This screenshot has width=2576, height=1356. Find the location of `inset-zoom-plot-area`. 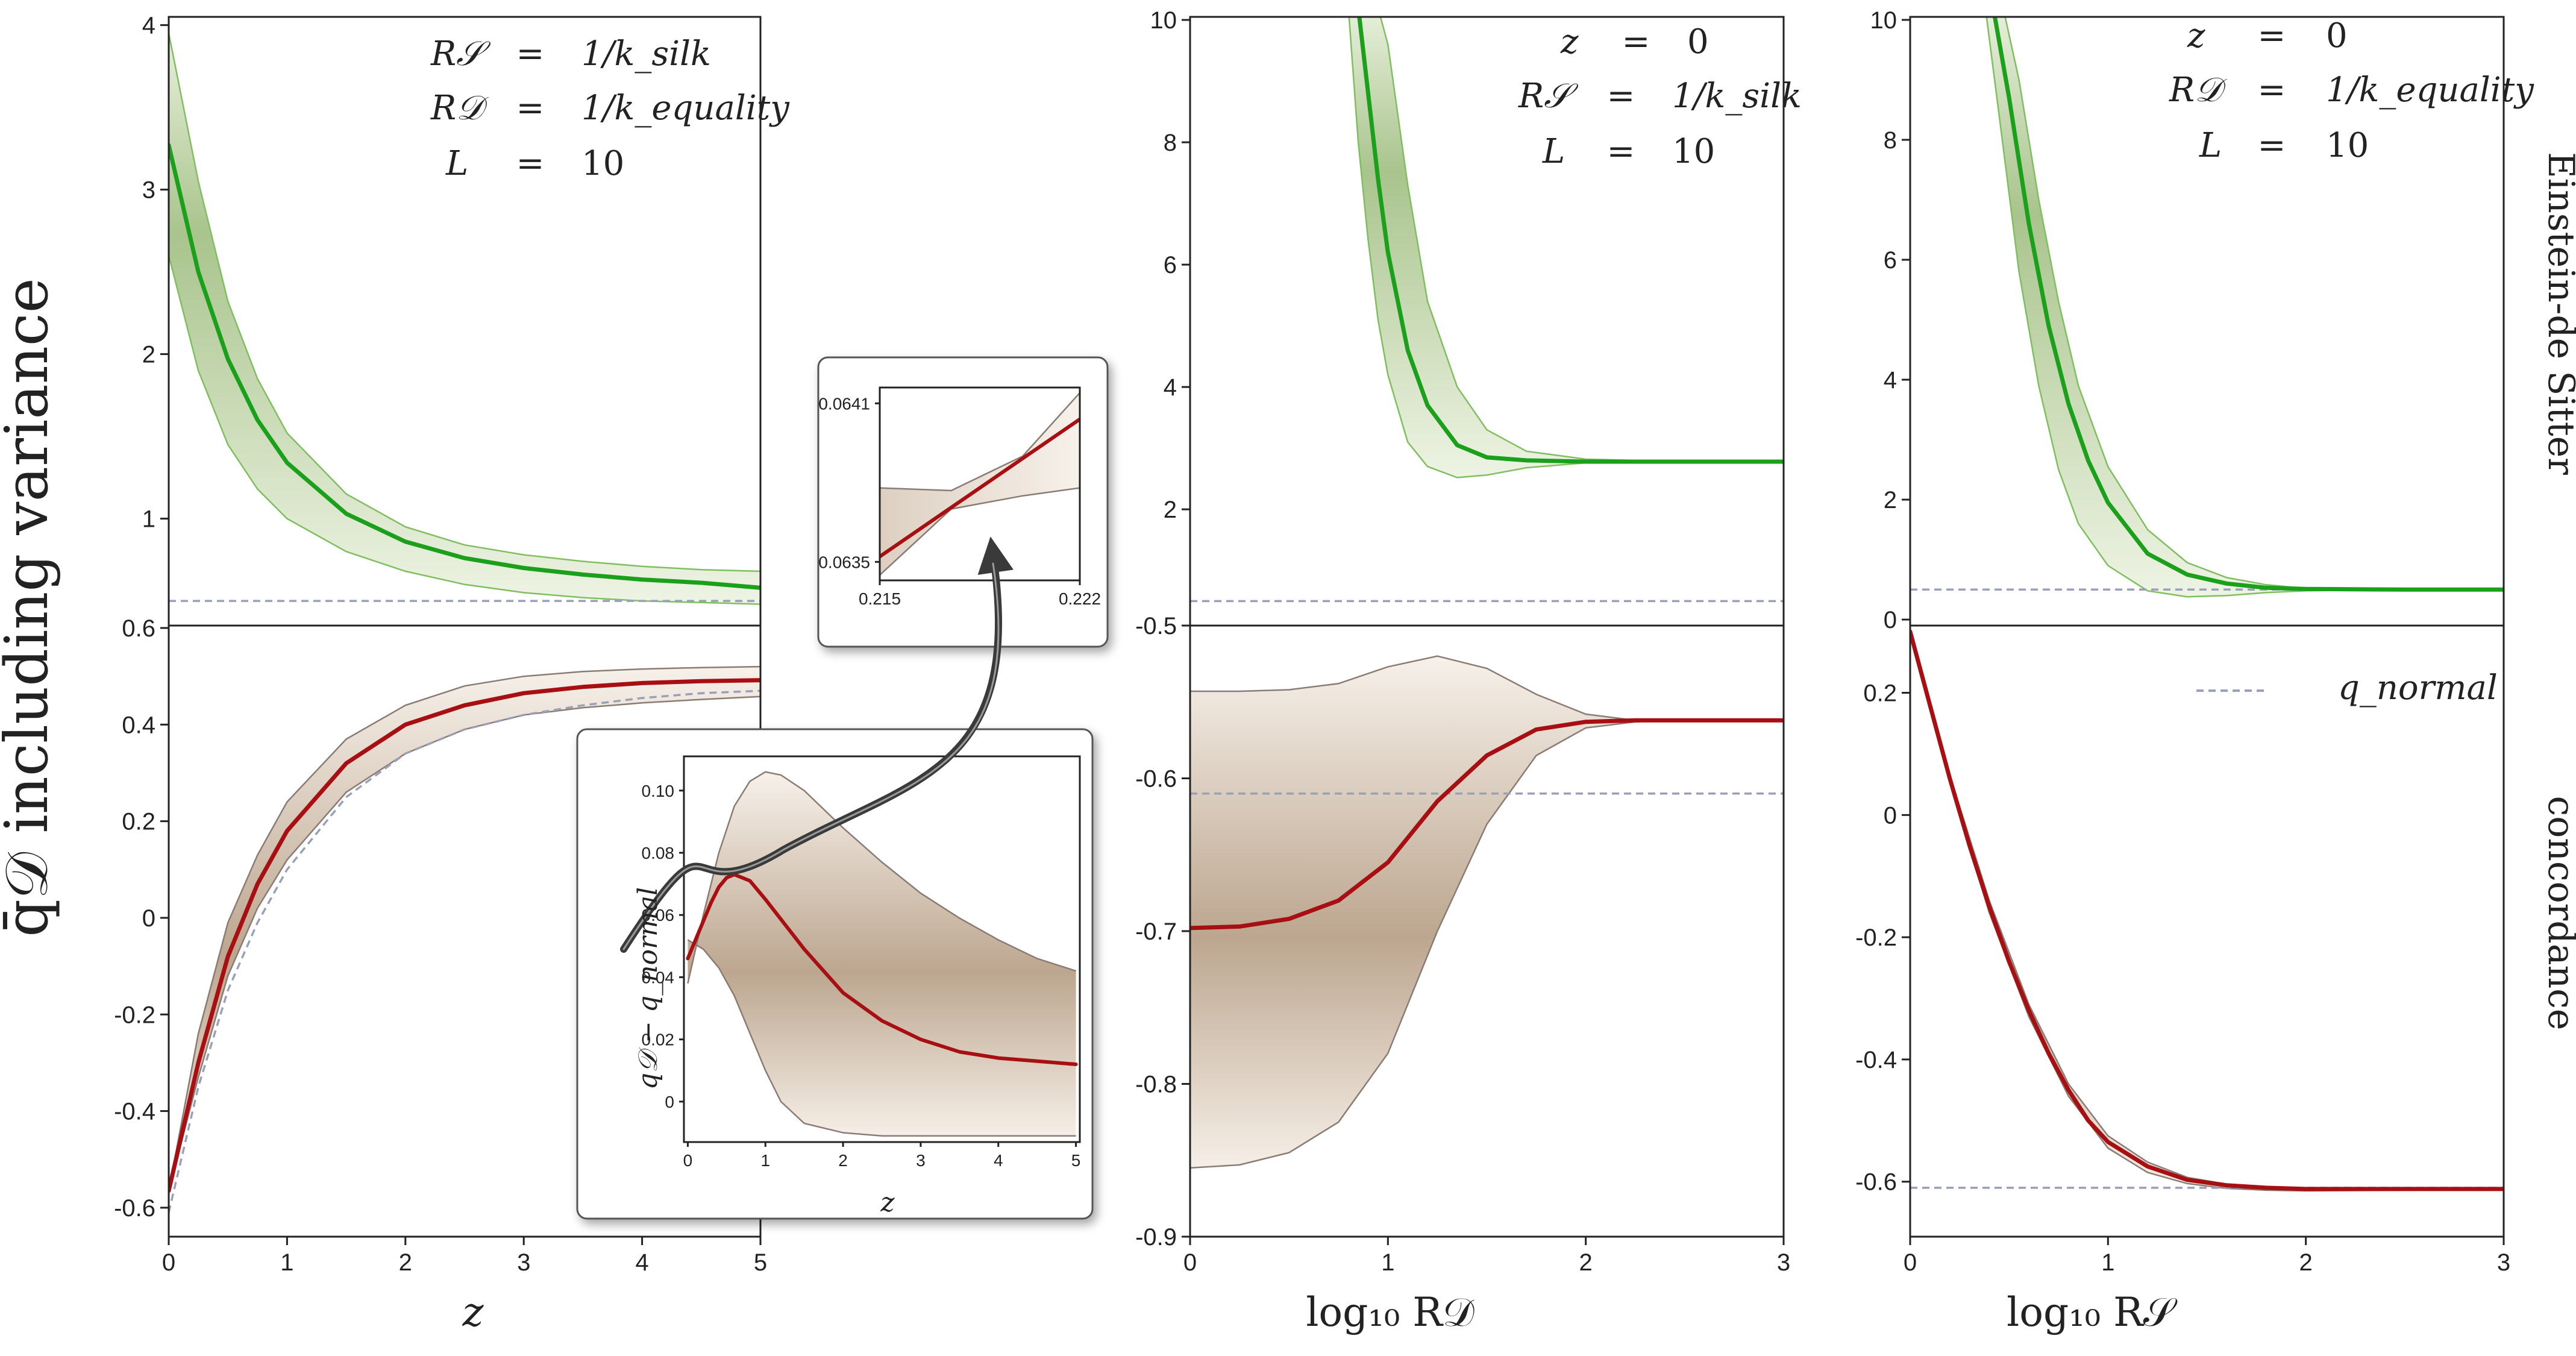

inset-zoom-plot-area is located at coordinates (980, 484).